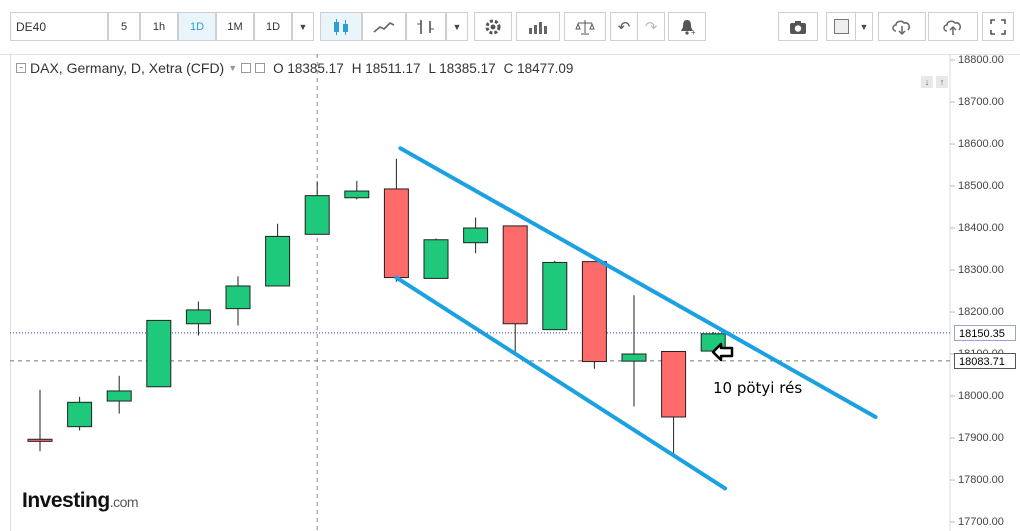  What do you see at coordinates (651, 26) in the screenshot?
I see `redo-icon: ↷` at bounding box center [651, 26].